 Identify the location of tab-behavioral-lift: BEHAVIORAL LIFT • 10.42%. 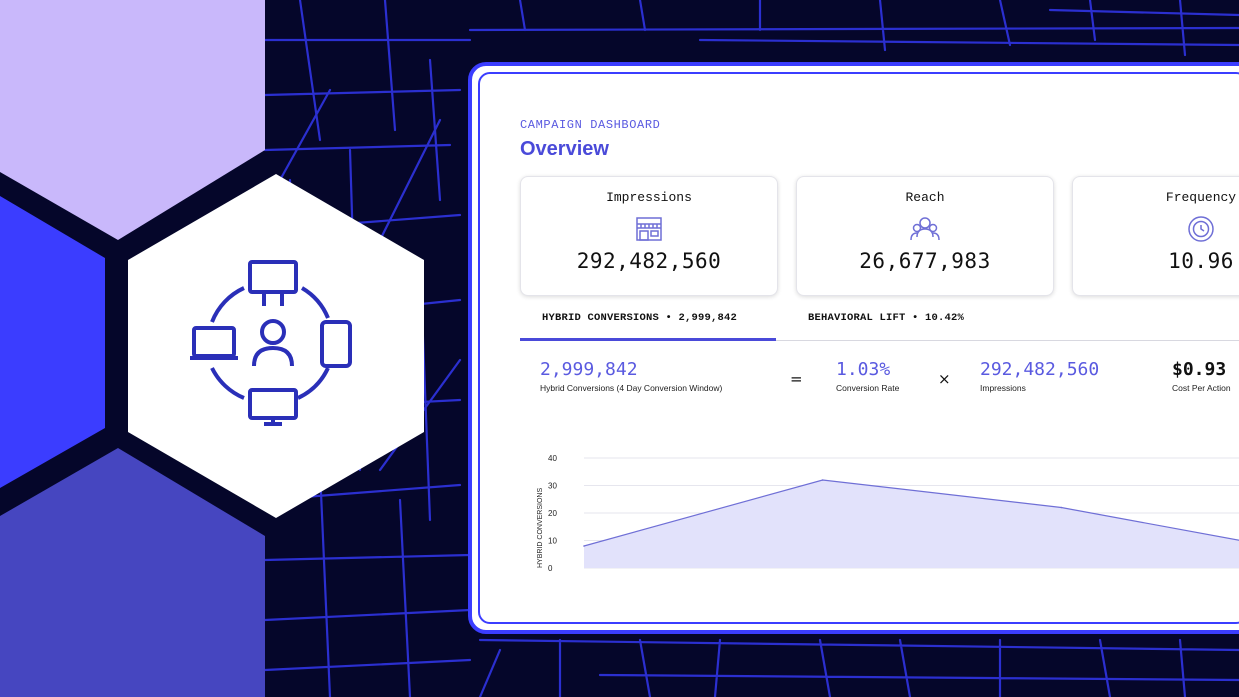
(886, 318).